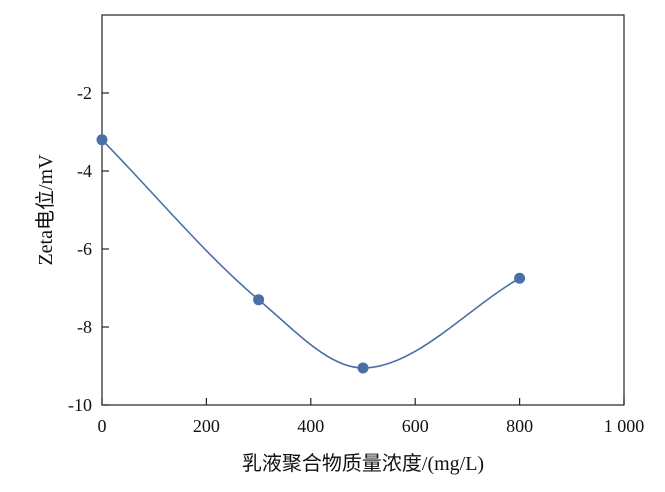 The image size is (665, 492). I want to click on y-tick-label: -2, so click(84, 93).